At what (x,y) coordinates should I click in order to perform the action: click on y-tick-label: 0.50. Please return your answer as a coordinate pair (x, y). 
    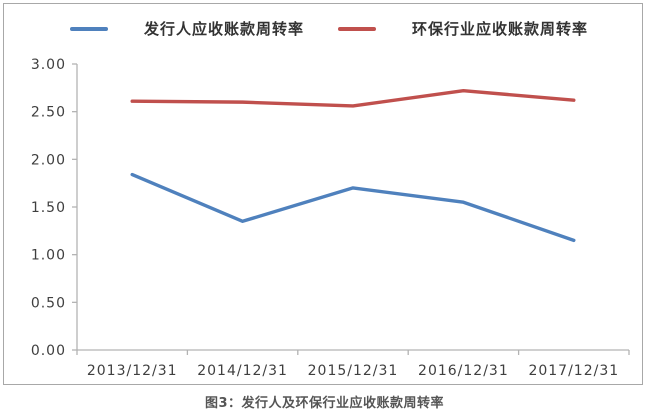
    Looking at the image, I should click on (48, 303).